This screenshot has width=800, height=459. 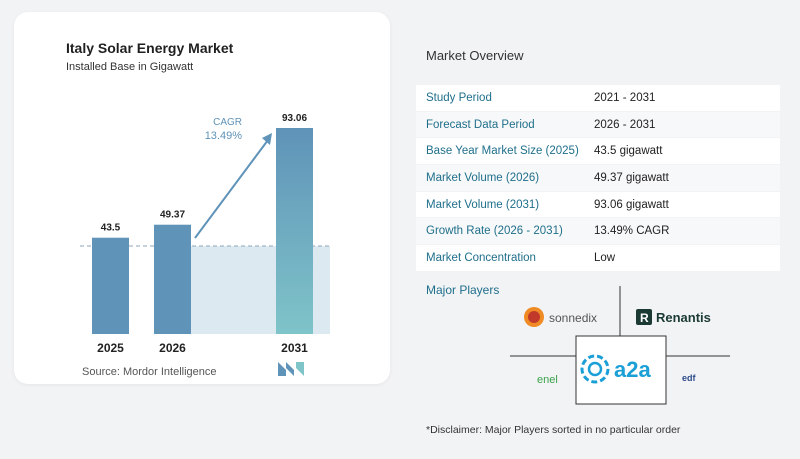 What do you see at coordinates (227, 122) in the screenshot?
I see `cagr-label: CAGR` at bounding box center [227, 122].